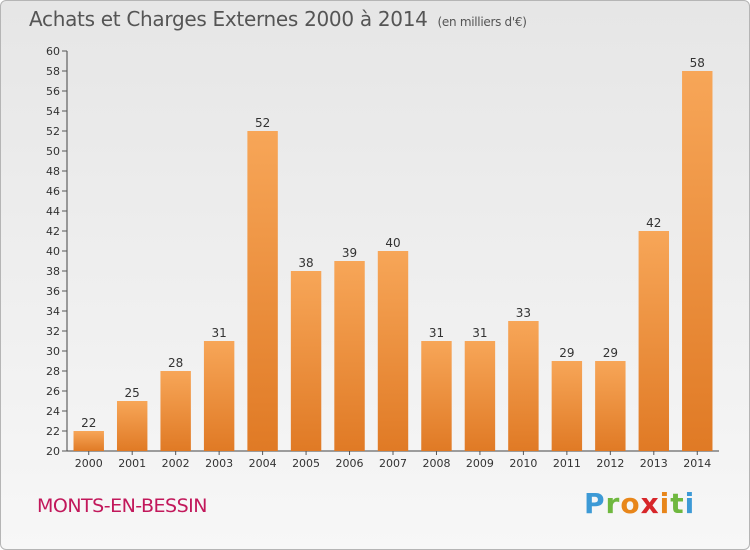 This screenshot has height=550, width=750. I want to click on data-label-2006: 39, so click(349, 253).